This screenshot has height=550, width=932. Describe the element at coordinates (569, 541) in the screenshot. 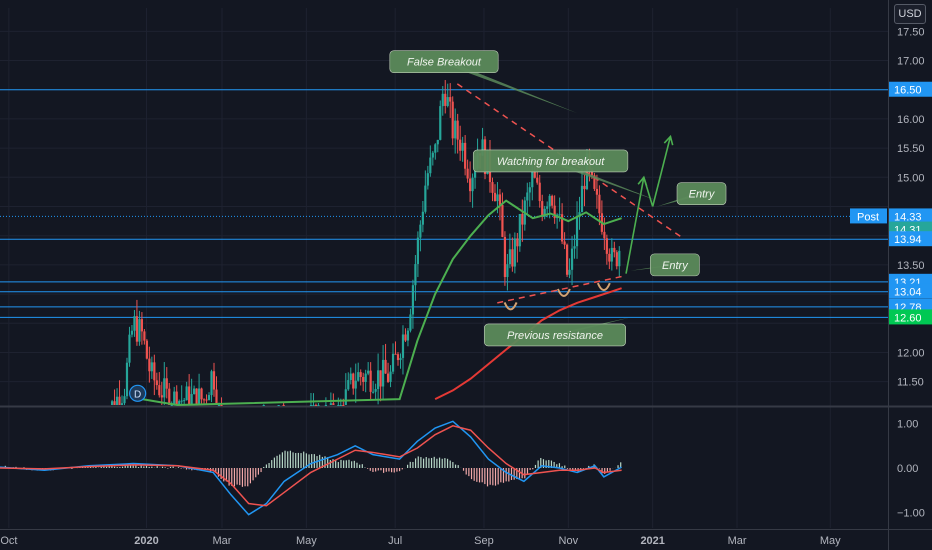

I see `time-tick-label: Nov` at that location.